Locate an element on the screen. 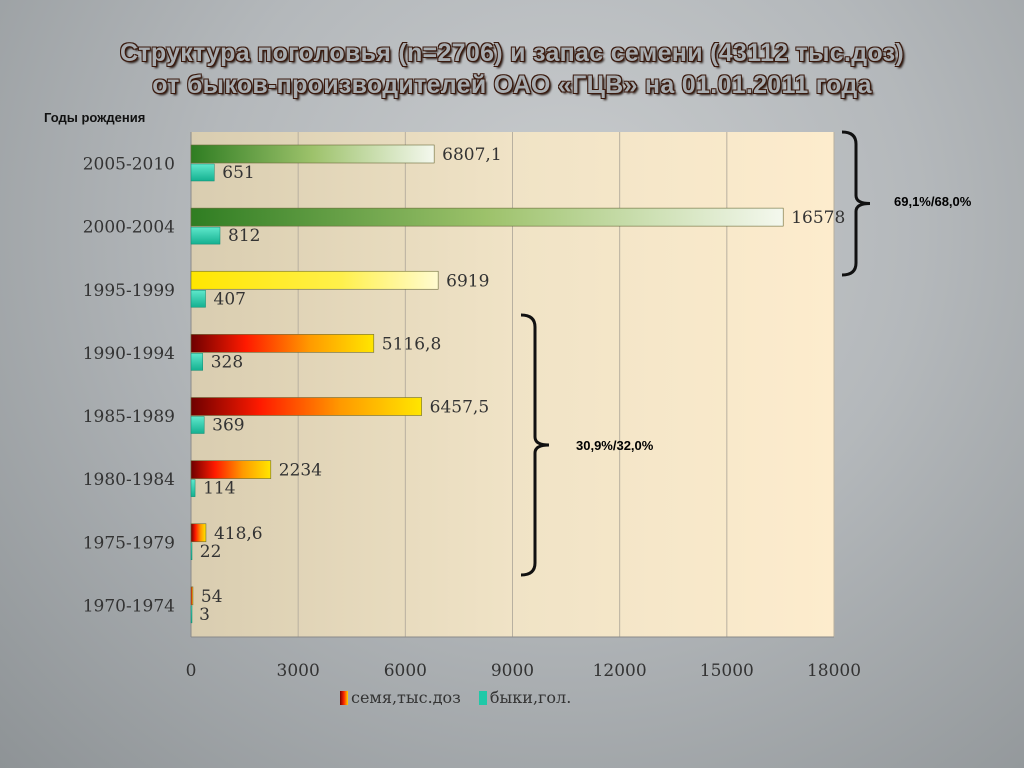 The width and height of the screenshot is (1024, 768). legend: семя,тыс.доз быки,гол. is located at coordinates (455, 697).